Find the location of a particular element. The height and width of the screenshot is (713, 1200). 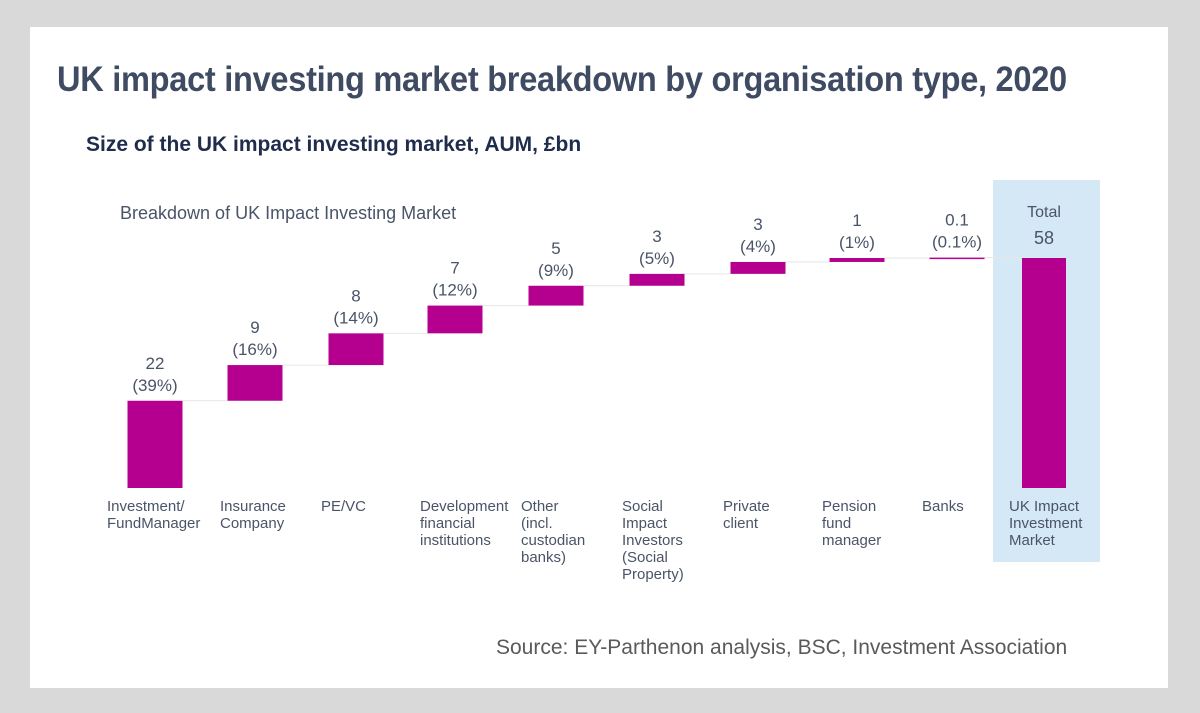

percent-label: (1%) is located at coordinates (857, 242).